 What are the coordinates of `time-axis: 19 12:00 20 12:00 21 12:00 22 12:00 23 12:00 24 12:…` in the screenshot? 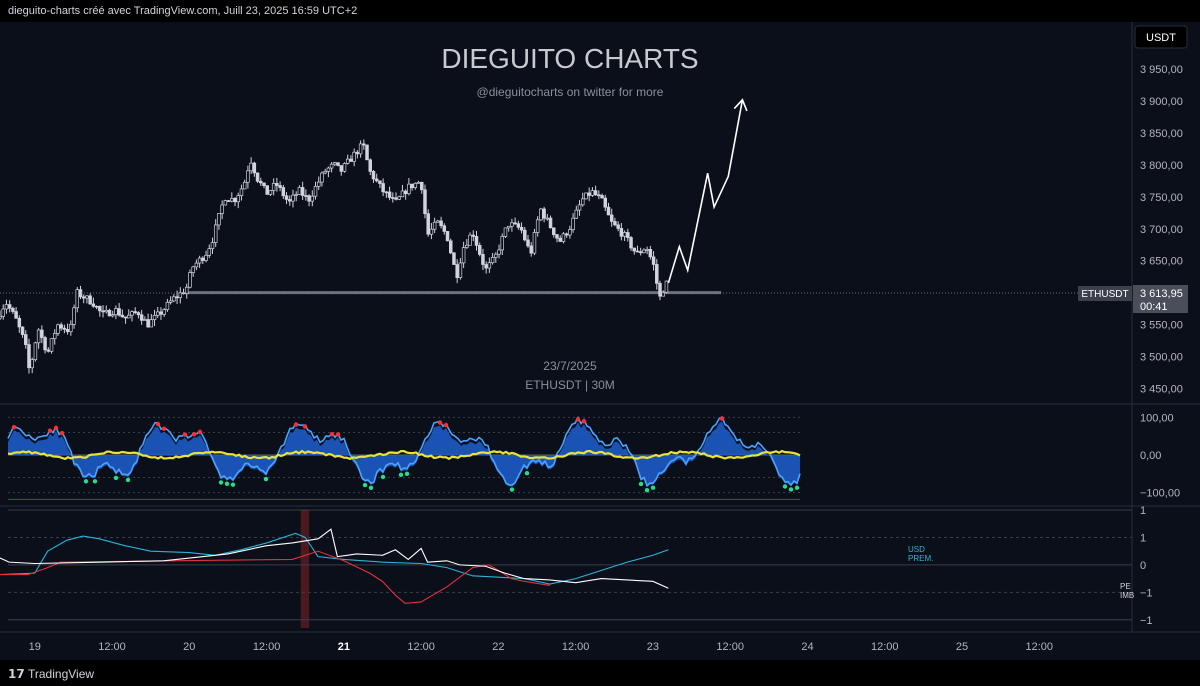 It's located at (541, 647).